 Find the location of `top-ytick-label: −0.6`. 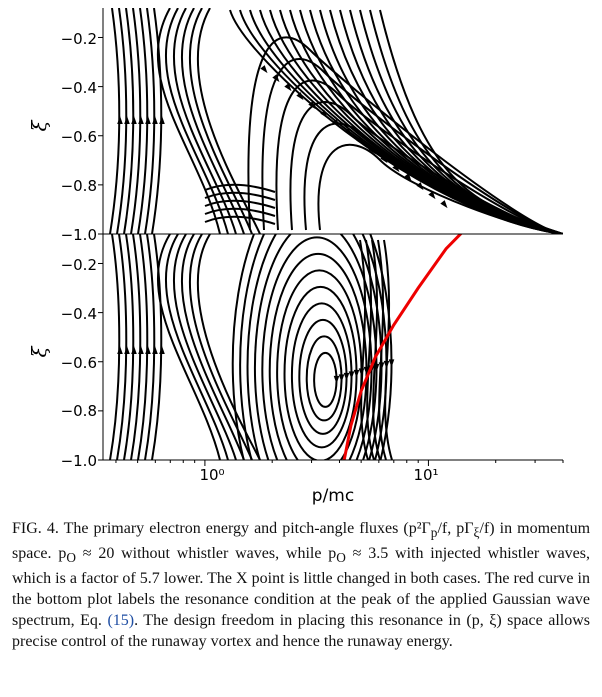

top-ytick-label: −0.6 is located at coordinates (79, 137).